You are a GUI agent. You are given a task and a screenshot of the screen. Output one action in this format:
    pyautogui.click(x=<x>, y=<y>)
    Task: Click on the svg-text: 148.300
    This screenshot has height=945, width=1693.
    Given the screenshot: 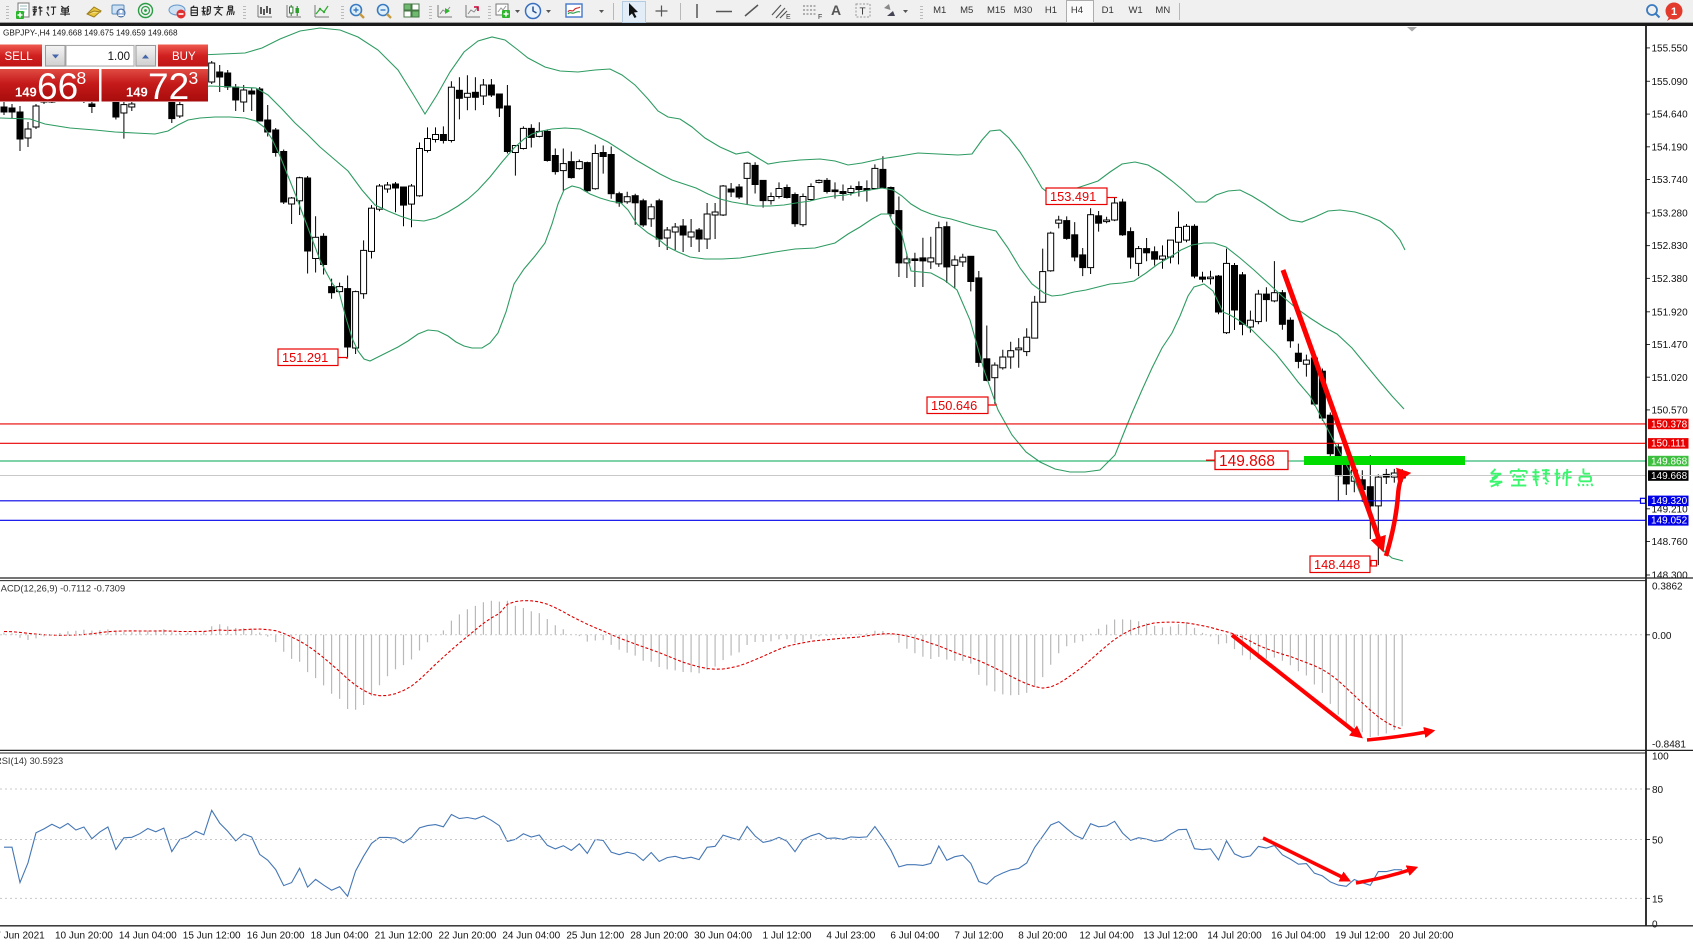 What is the action you would take?
    pyautogui.click(x=1670, y=576)
    